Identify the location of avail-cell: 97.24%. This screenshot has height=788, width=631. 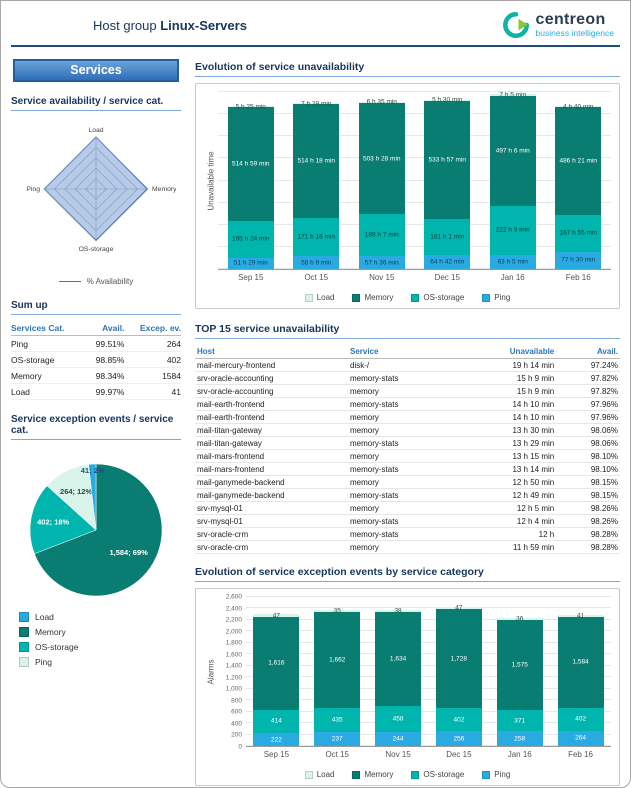
(588, 365).